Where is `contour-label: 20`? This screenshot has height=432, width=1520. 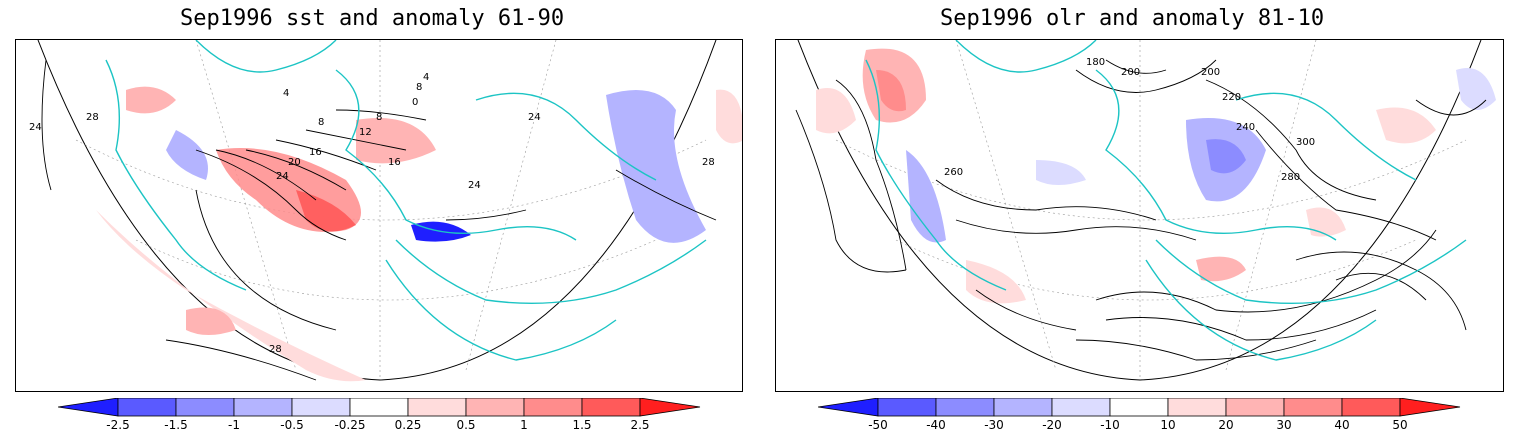
contour-label: 20 is located at coordinates (294, 162).